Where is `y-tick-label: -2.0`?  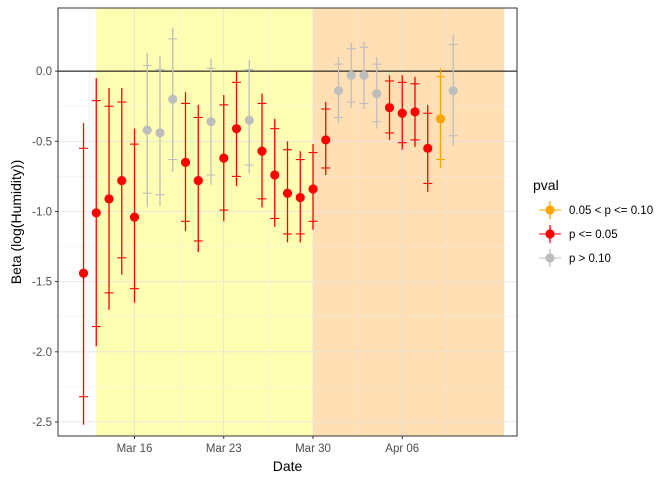
y-tick-label: -2.0 is located at coordinates (42, 353).